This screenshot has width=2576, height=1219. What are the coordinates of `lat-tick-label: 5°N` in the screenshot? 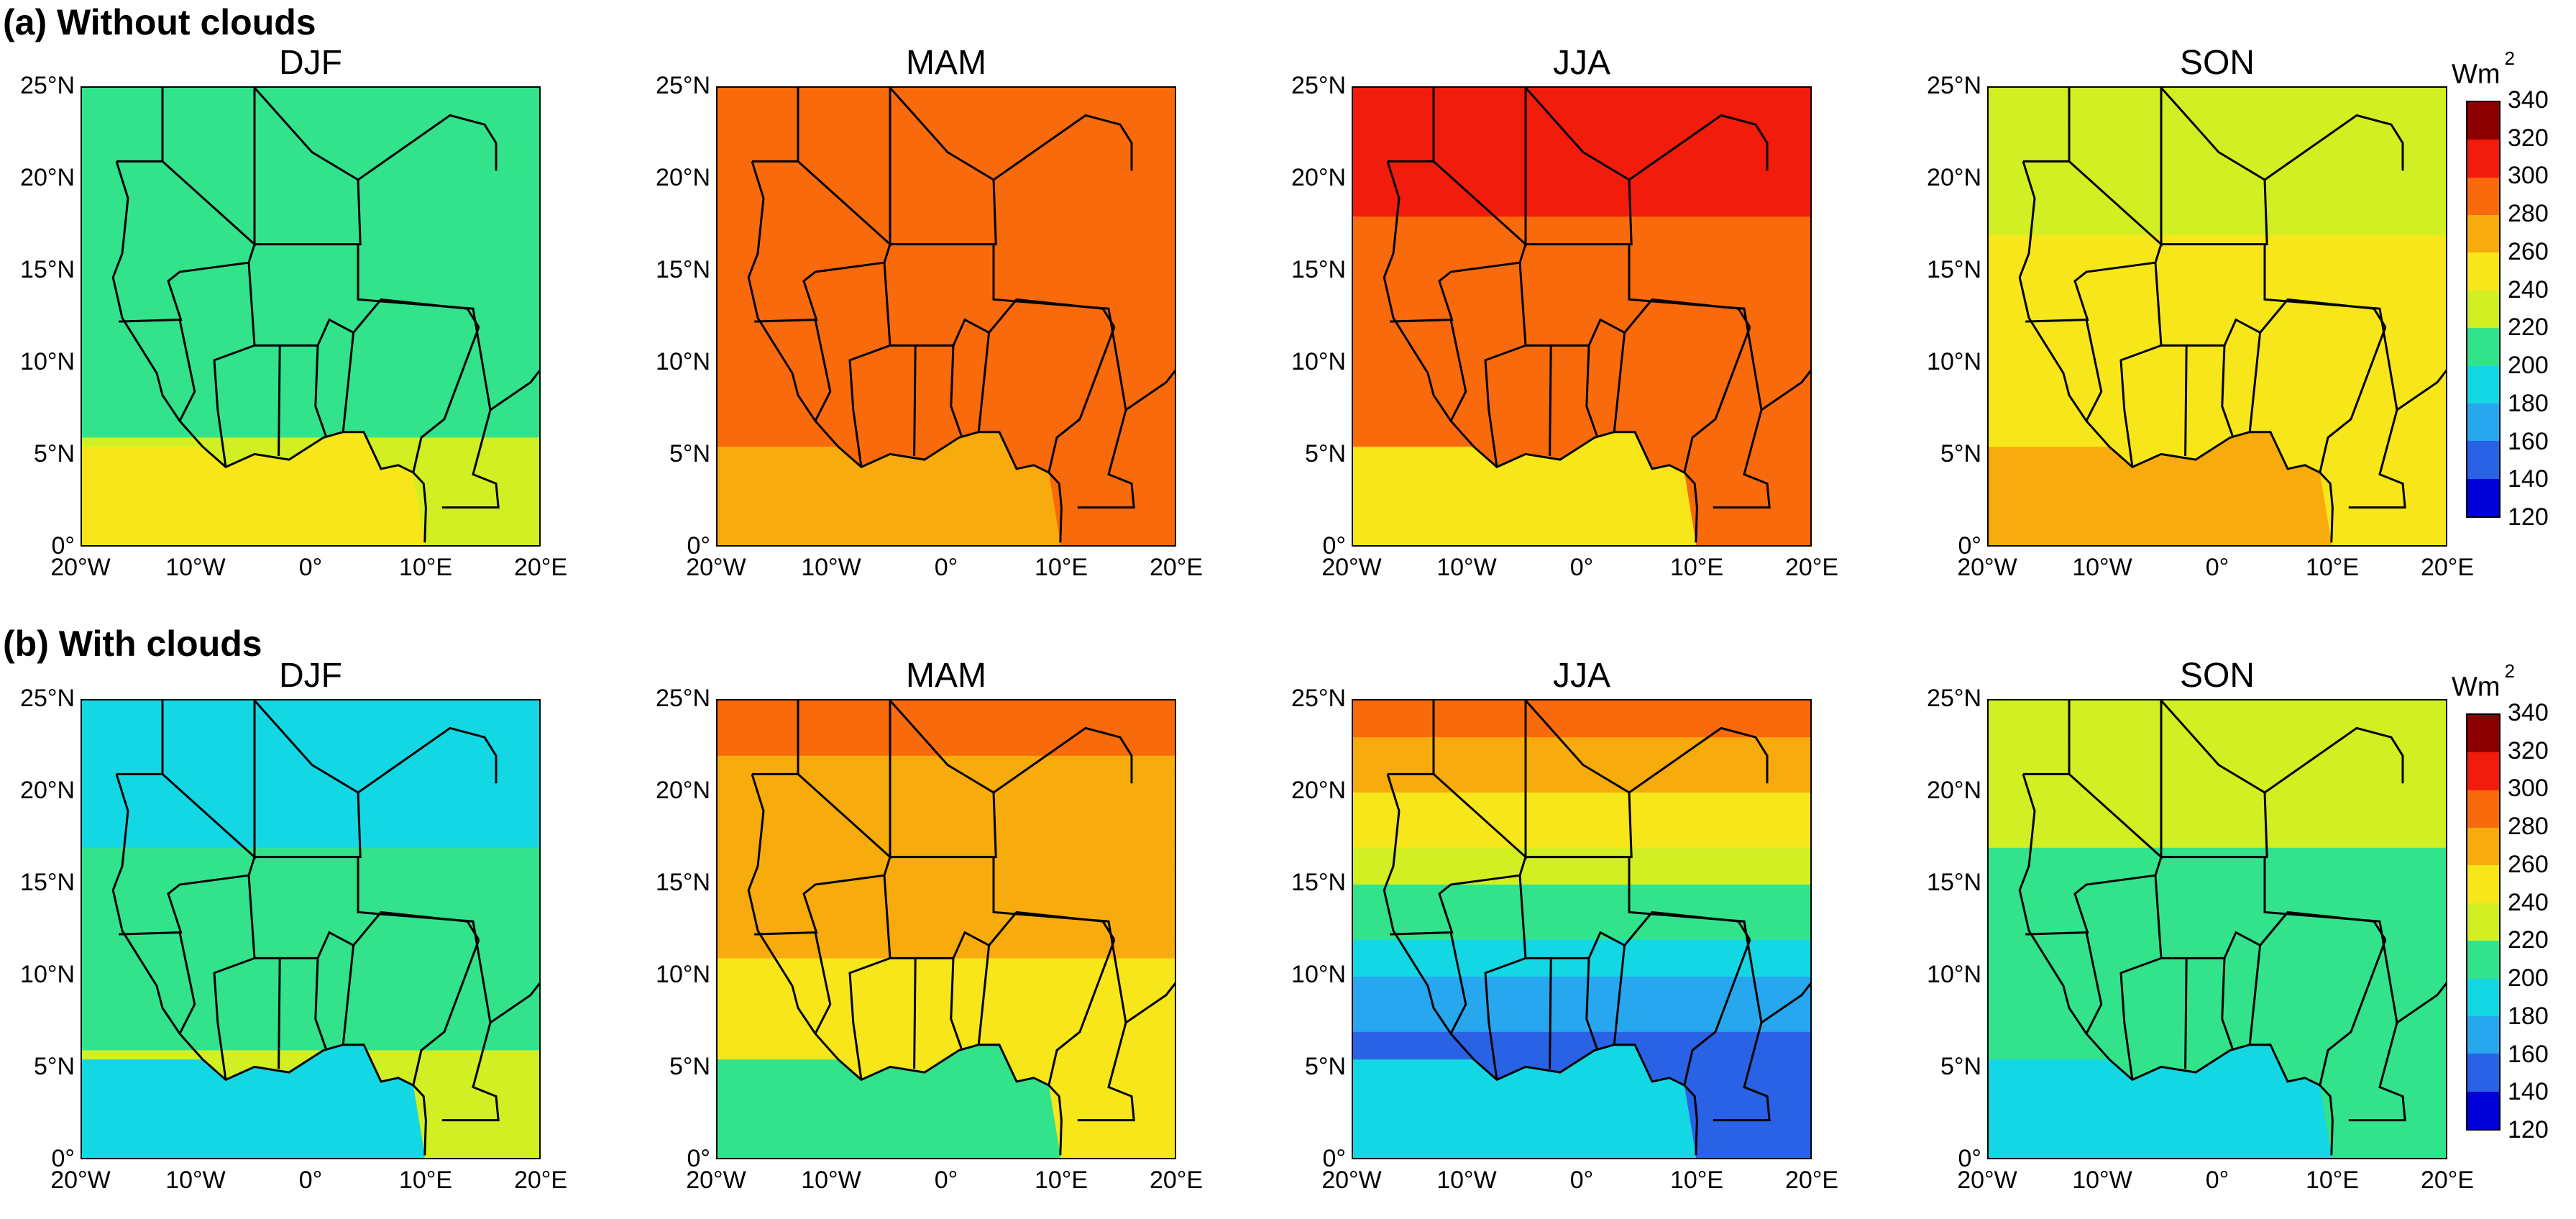 It's located at (1960, 453).